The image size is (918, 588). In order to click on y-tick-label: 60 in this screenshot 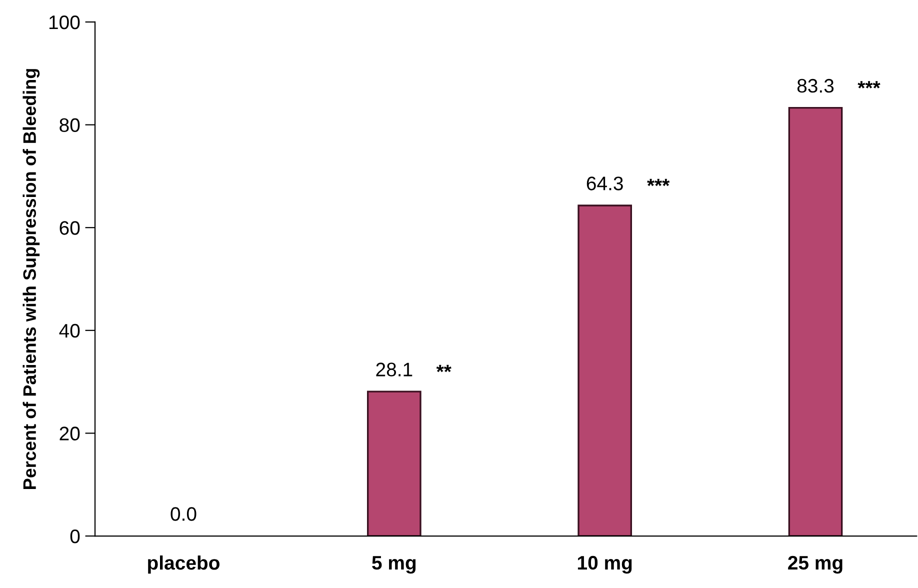, I will do `click(70, 228)`.